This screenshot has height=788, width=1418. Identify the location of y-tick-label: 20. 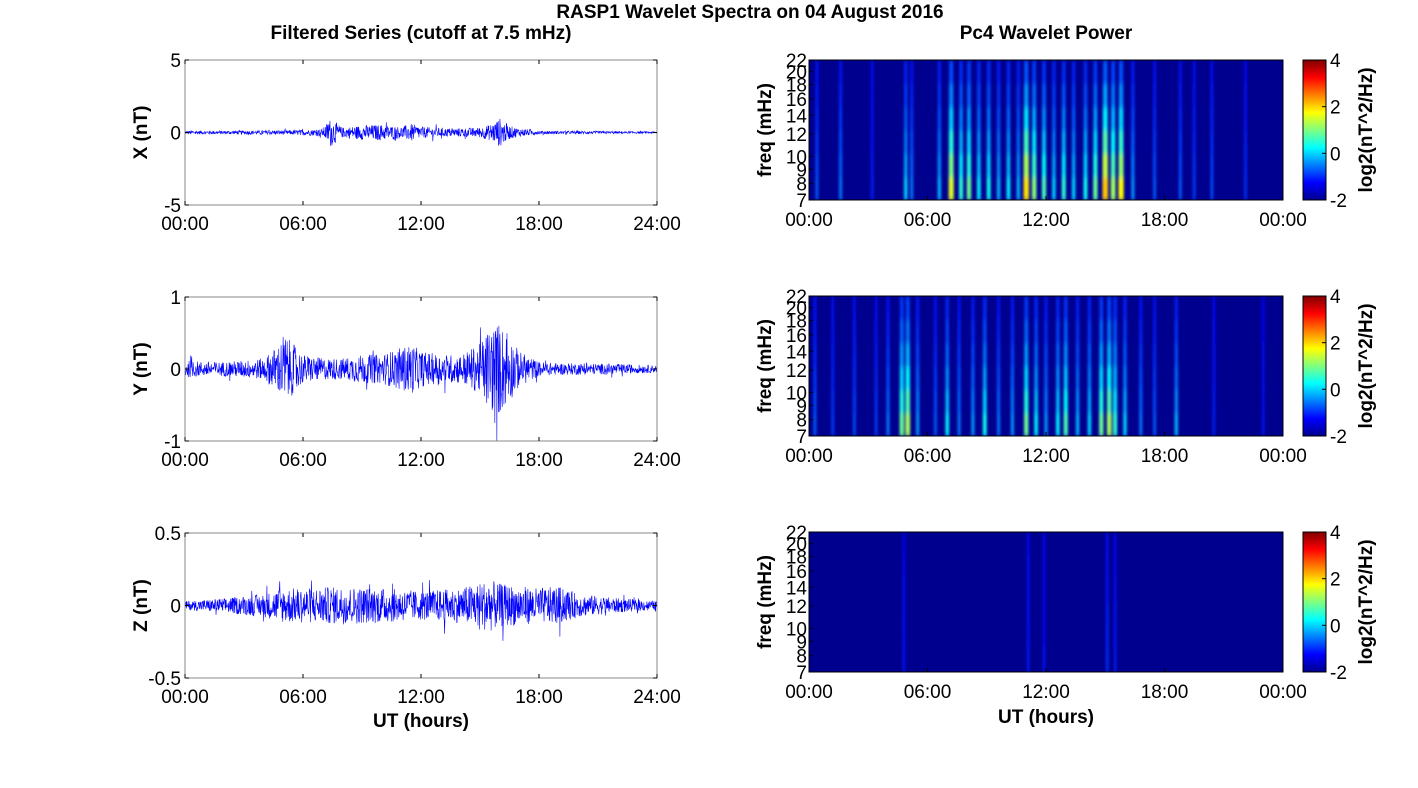
(796, 309).